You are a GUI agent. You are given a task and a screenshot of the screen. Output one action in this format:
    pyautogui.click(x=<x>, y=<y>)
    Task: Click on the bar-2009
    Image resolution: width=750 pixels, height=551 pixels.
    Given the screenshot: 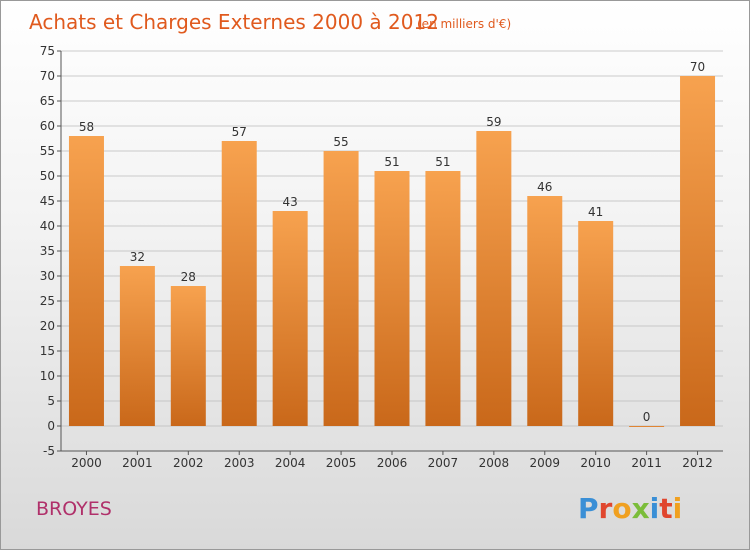 What is the action you would take?
    pyautogui.click(x=545, y=311)
    